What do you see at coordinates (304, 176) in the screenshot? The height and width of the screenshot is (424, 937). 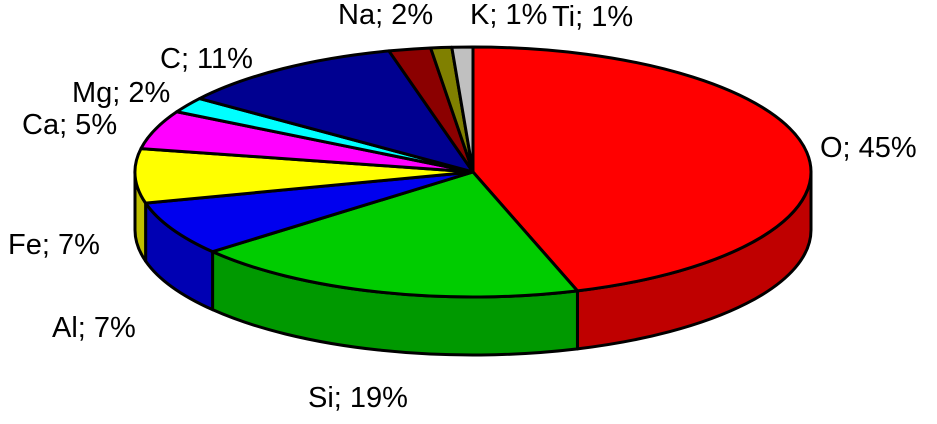 I see `pie-slice-fe` at bounding box center [304, 176].